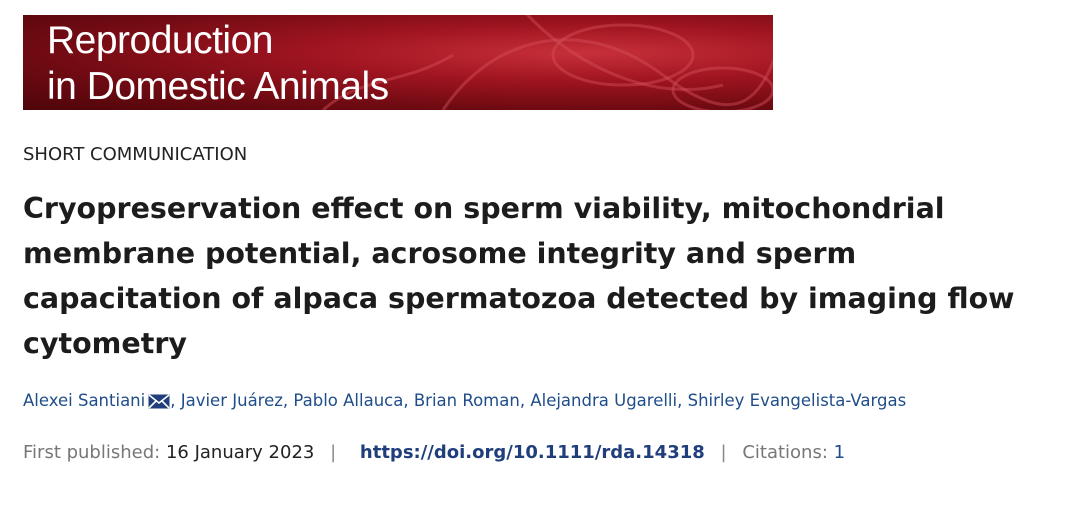 Image resolution: width=1075 pixels, height=514 pixels. Describe the element at coordinates (604, 400) in the screenshot. I see `author-name: Alejandra Ugarelli` at that location.